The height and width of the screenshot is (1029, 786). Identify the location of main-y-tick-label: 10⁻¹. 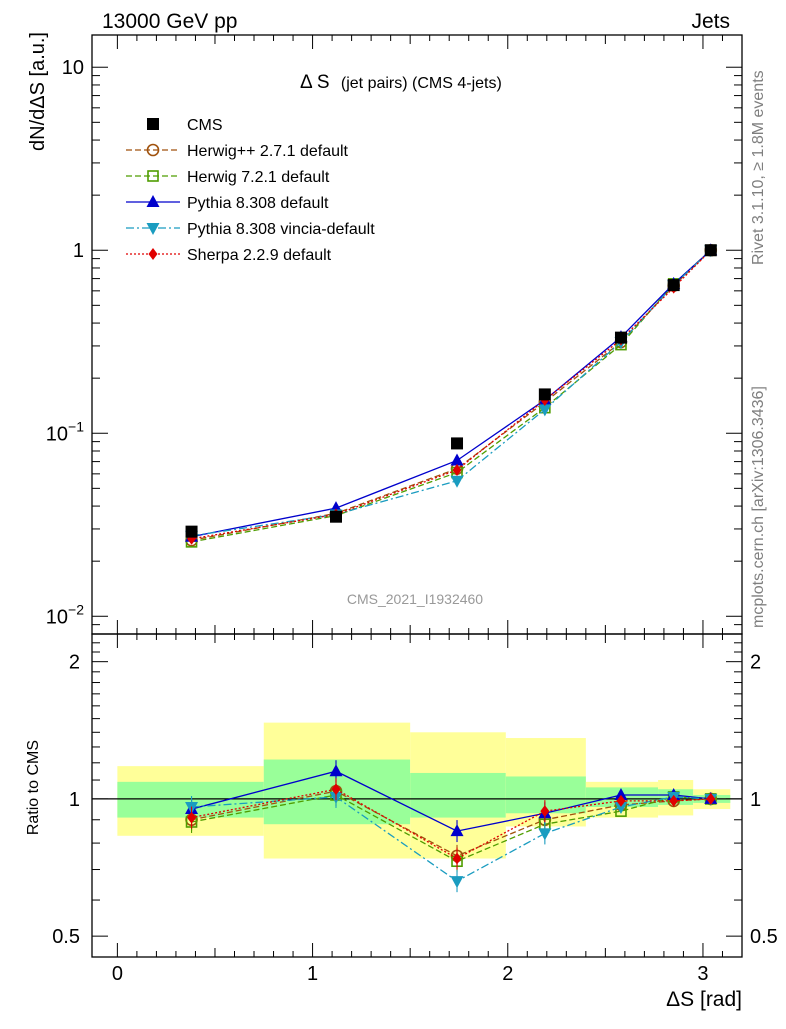
(65, 431).